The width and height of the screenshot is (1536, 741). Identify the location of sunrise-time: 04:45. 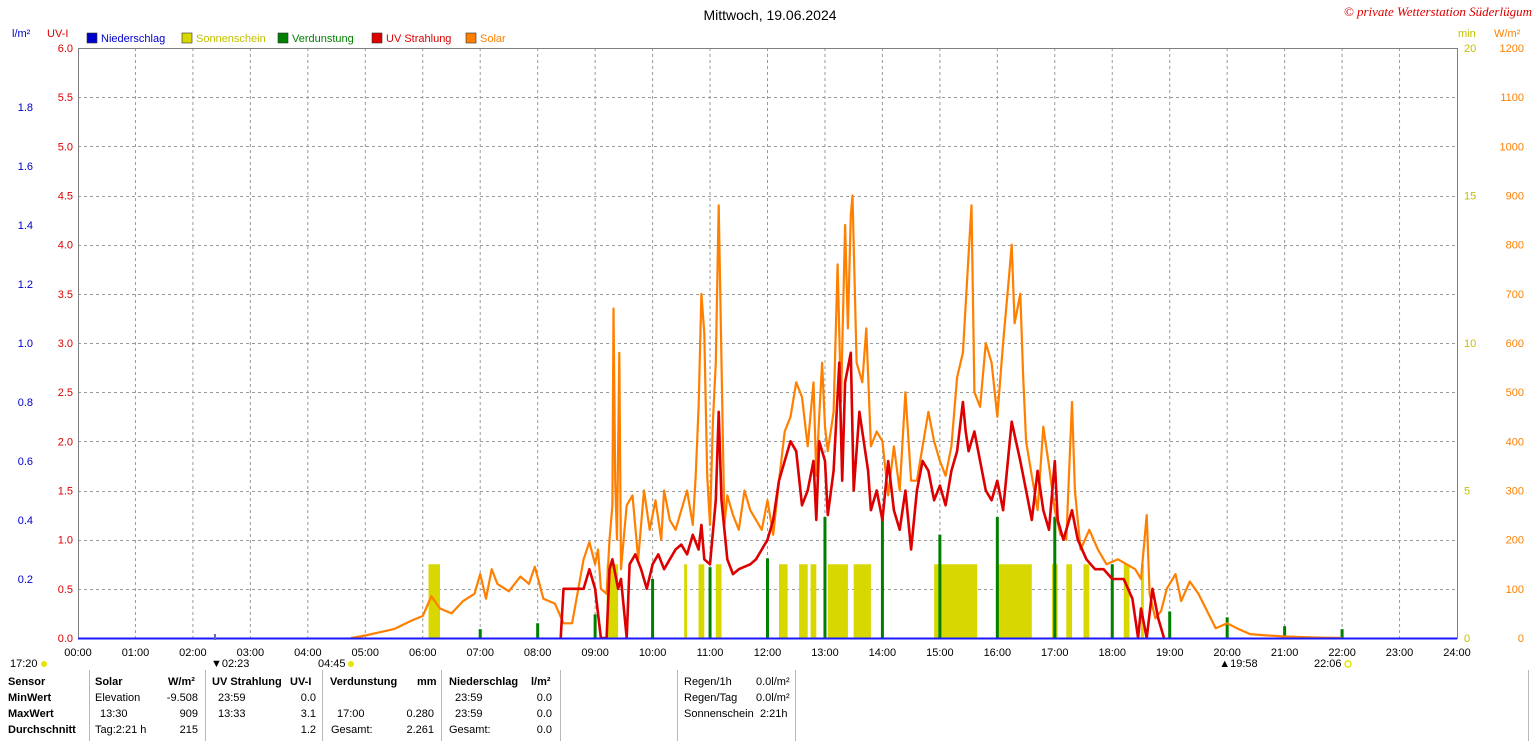
(332, 664).